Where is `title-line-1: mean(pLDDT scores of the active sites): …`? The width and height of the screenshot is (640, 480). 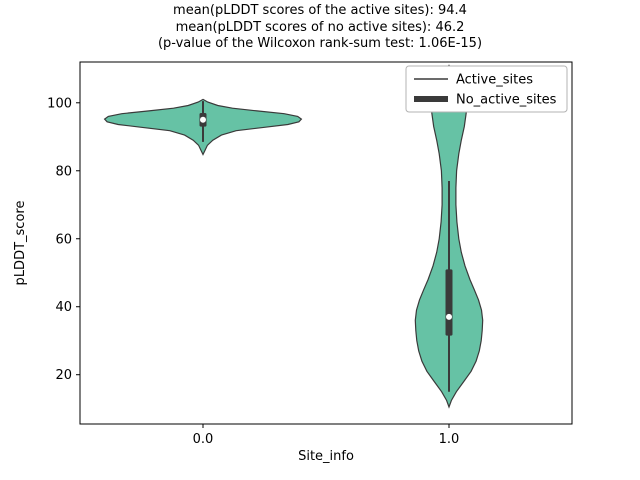 title-line-1: mean(pLDDT scores of the active sites): … is located at coordinates (320, 10).